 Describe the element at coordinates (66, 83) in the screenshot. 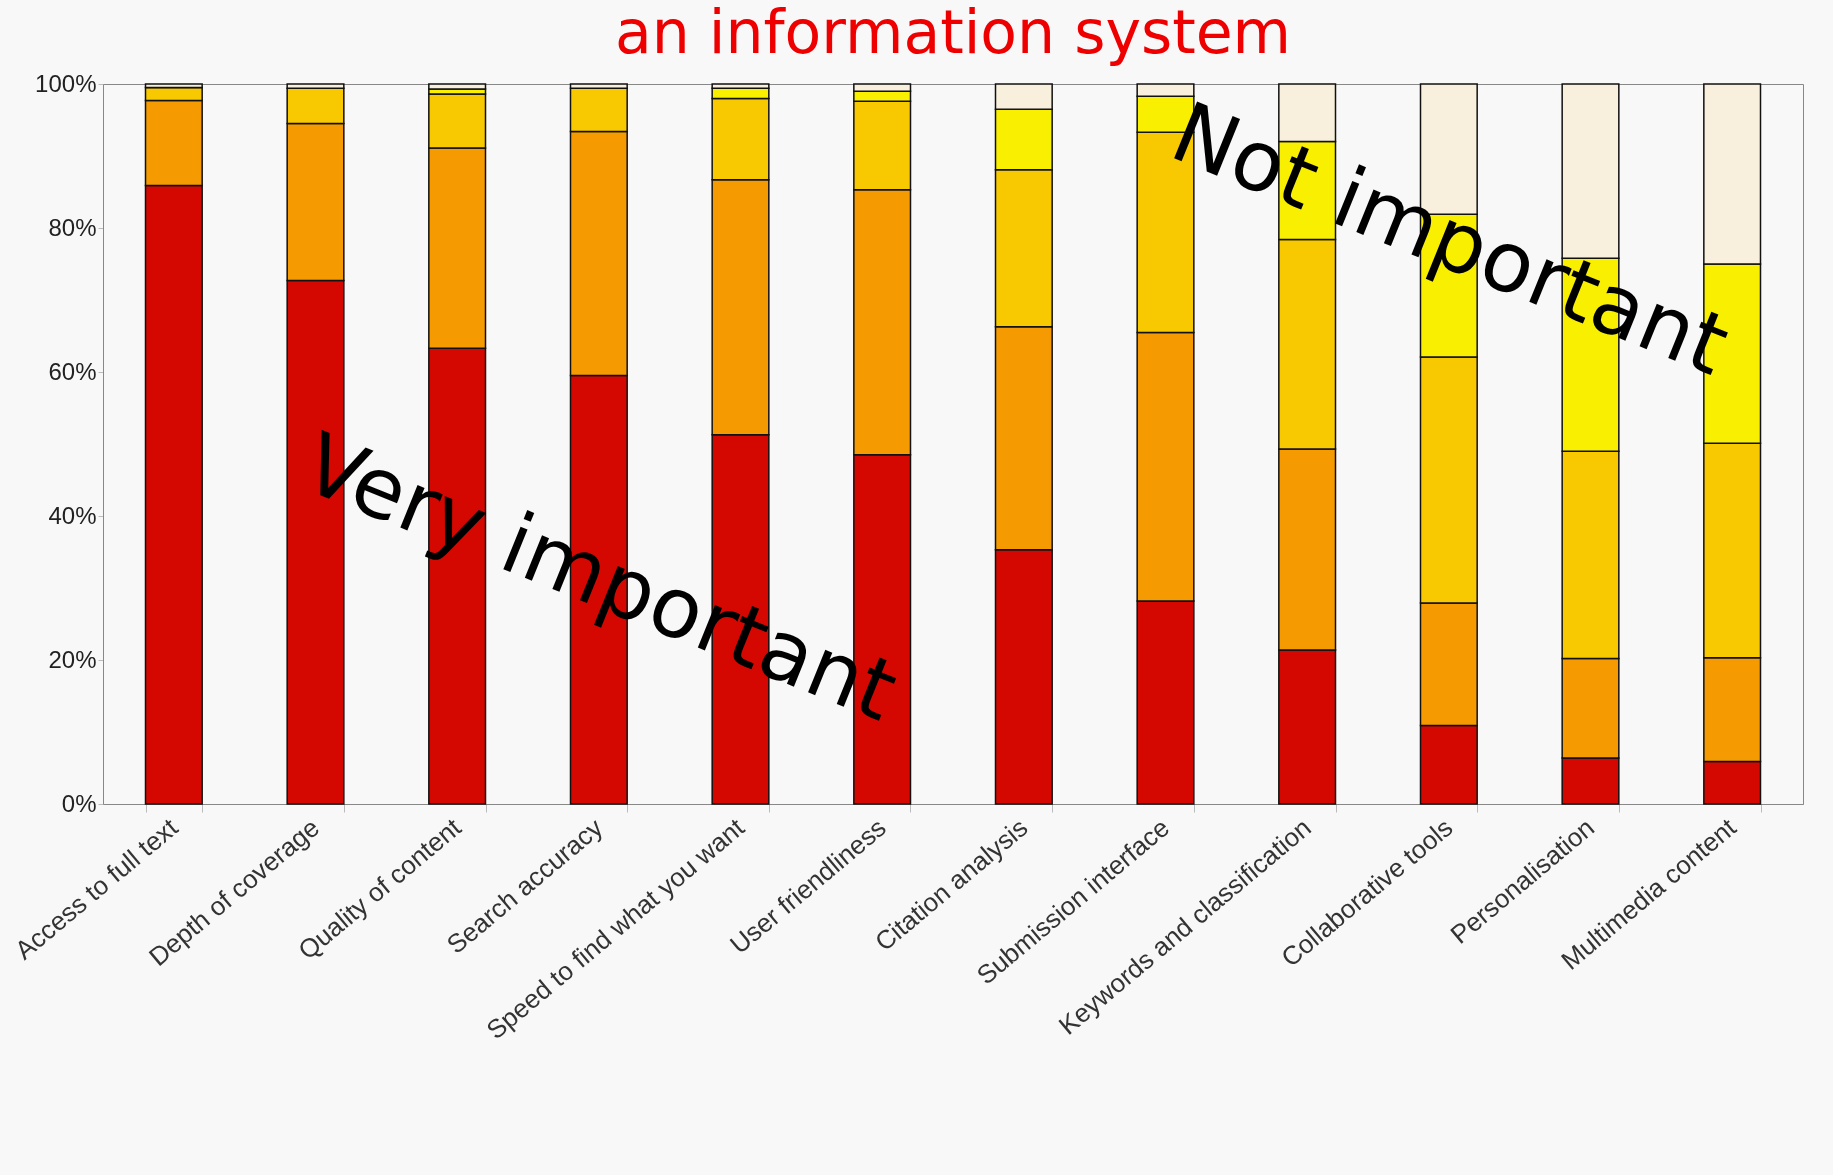

I see `y-tick-label: 100%` at that location.